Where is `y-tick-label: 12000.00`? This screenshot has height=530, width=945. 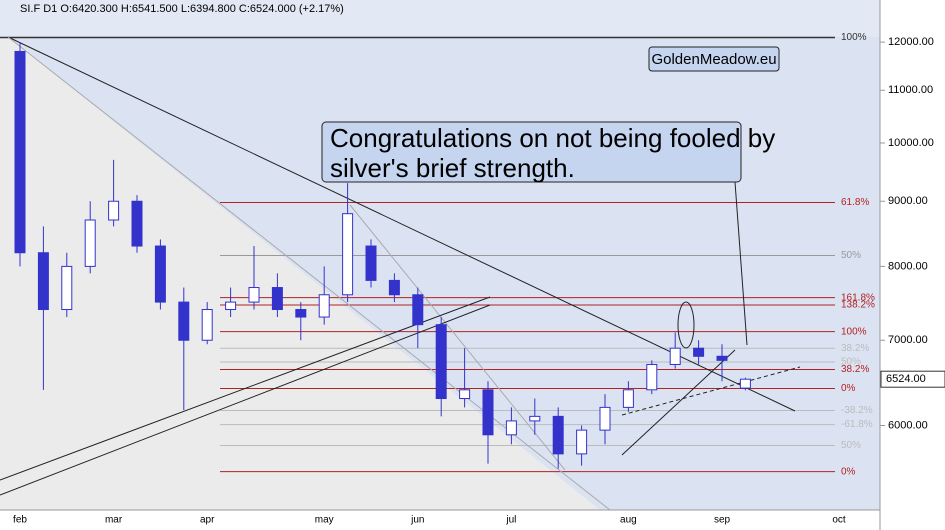 y-tick-label: 12000.00 is located at coordinates (911, 42).